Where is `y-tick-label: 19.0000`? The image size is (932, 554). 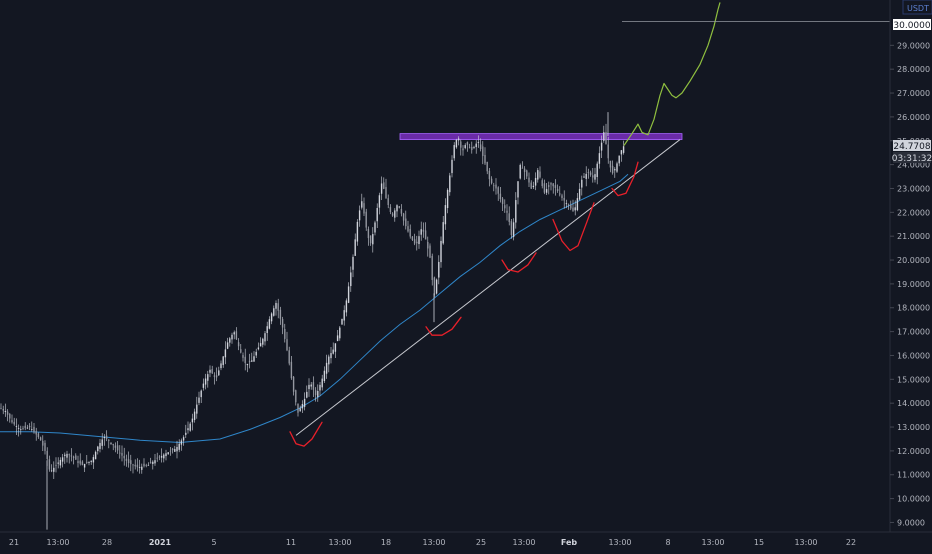
y-tick-label: 19.0000 is located at coordinates (913, 284).